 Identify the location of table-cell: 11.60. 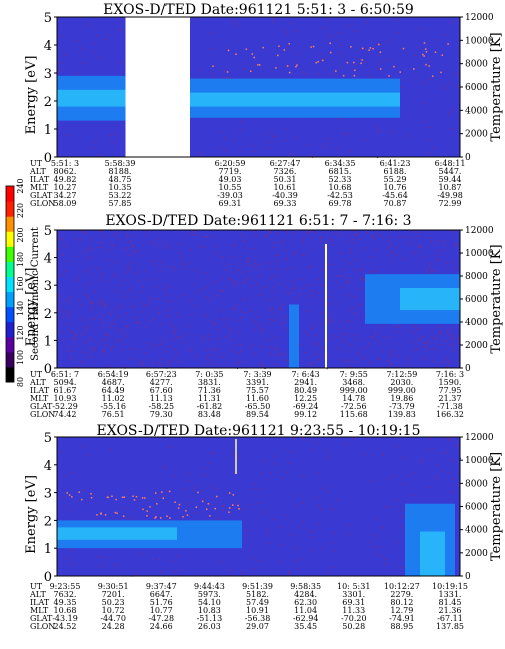
(257, 398).